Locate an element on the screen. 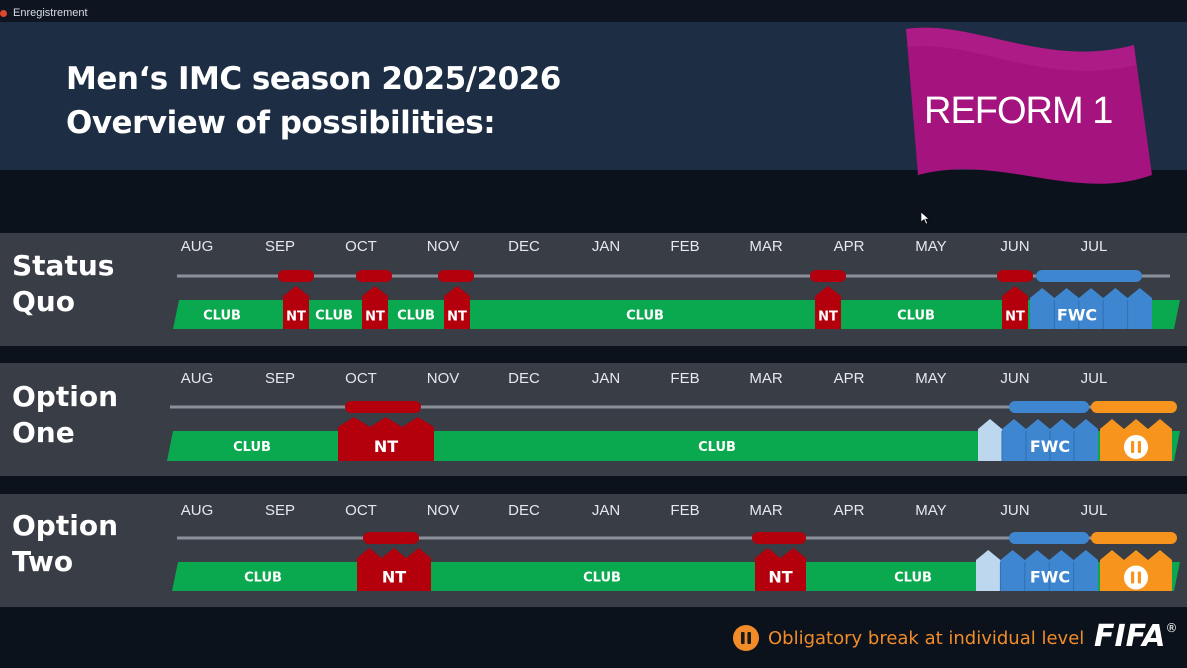 This screenshot has width=1187, height=668. title-line-1: Men‘s IMC season 2025/2026 is located at coordinates (313, 79).